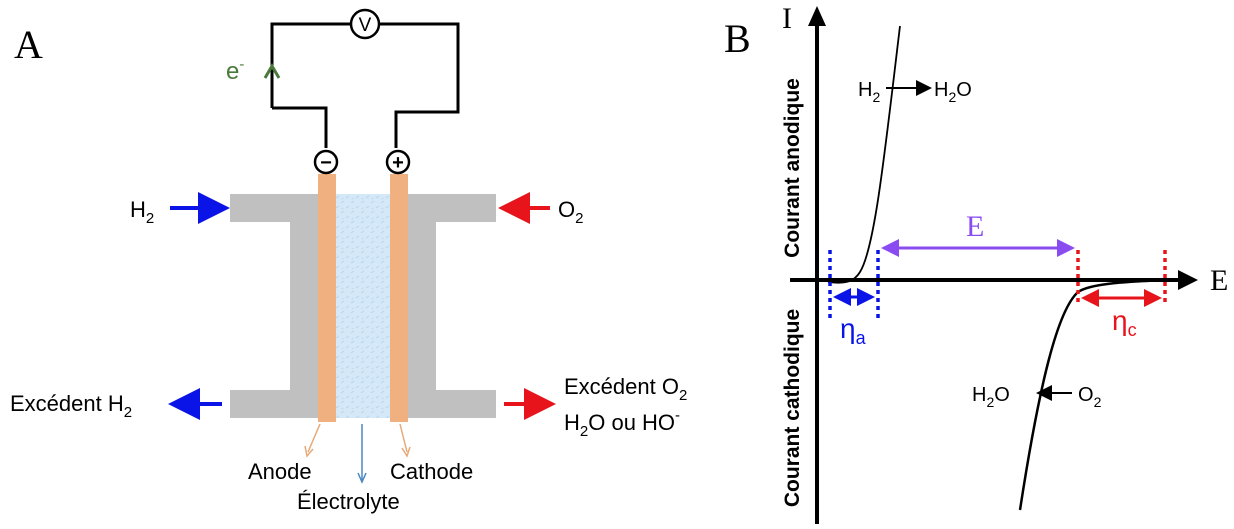 The width and height of the screenshot is (1234, 529). What do you see at coordinates (67, 403) in the screenshot?
I see `h2-outlet-label: Excédent H` at bounding box center [67, 403].